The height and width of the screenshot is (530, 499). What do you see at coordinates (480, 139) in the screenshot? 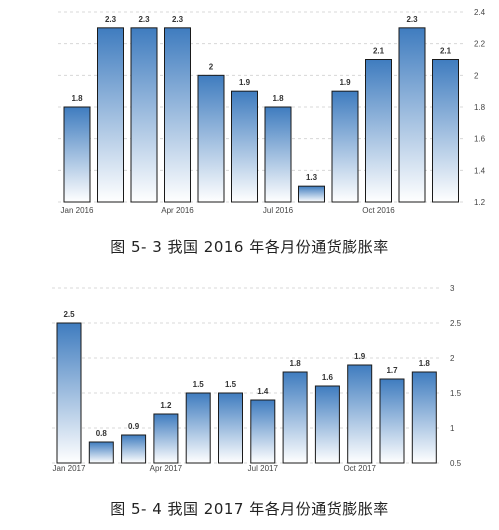
I see `y-tick-label: 1.6` at bounding box center [480, 139].